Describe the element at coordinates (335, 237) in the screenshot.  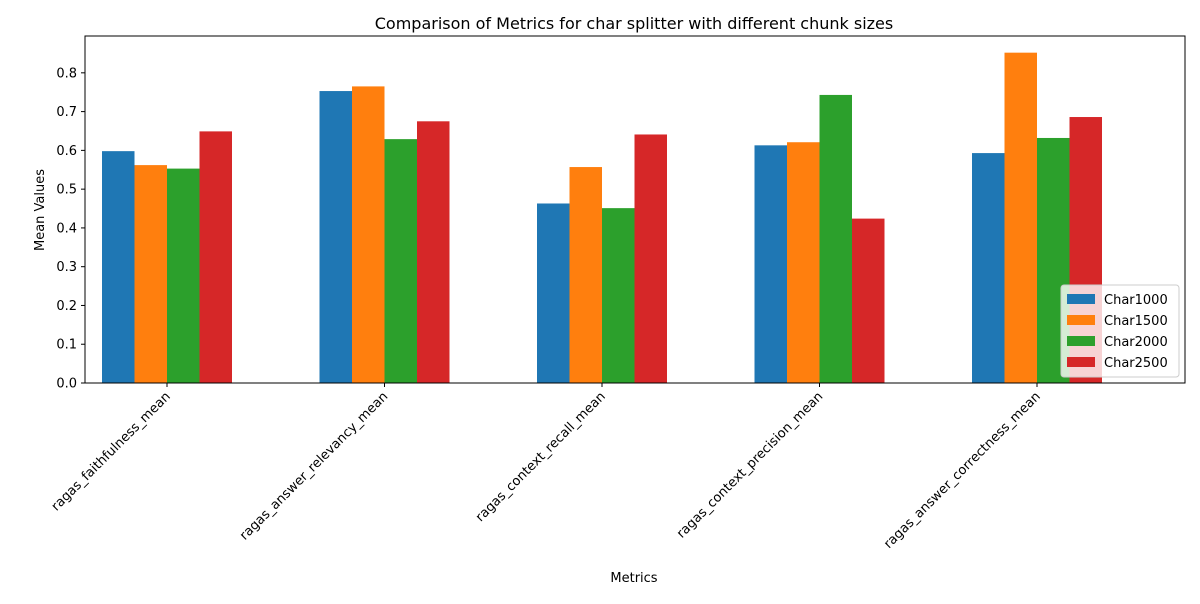
I see `bar-Char1000-ragas_answer_relevancy_mean` at that location.